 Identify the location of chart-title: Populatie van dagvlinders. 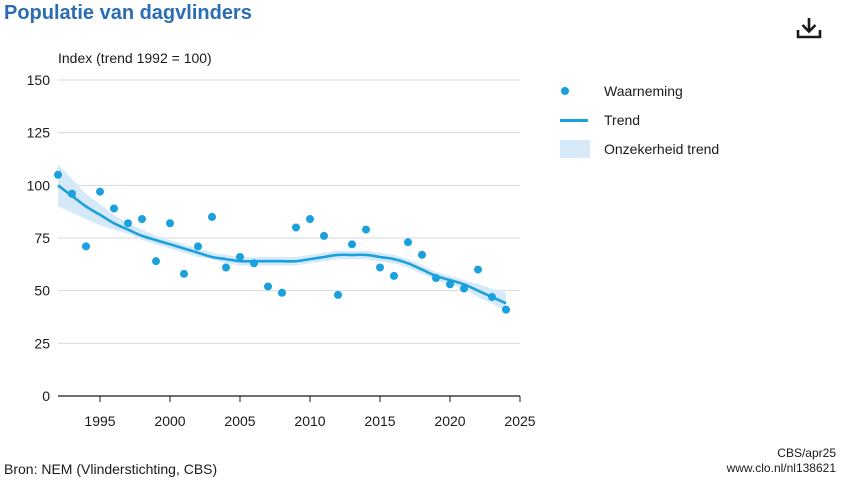
(128, 13).